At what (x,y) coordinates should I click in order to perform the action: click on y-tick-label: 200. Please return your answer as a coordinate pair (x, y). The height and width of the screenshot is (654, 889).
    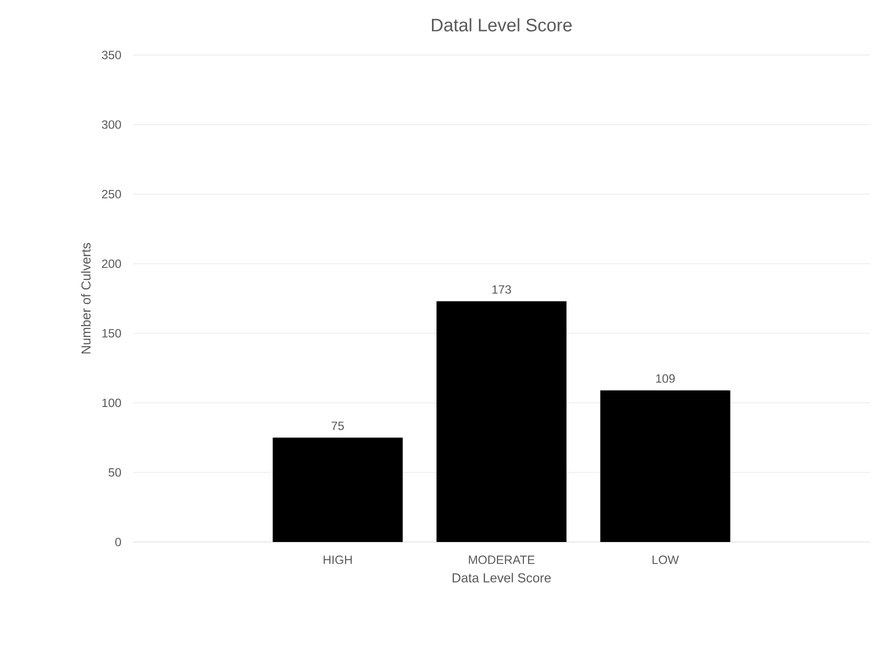
    Looking at the image, I should click on (111, 263).